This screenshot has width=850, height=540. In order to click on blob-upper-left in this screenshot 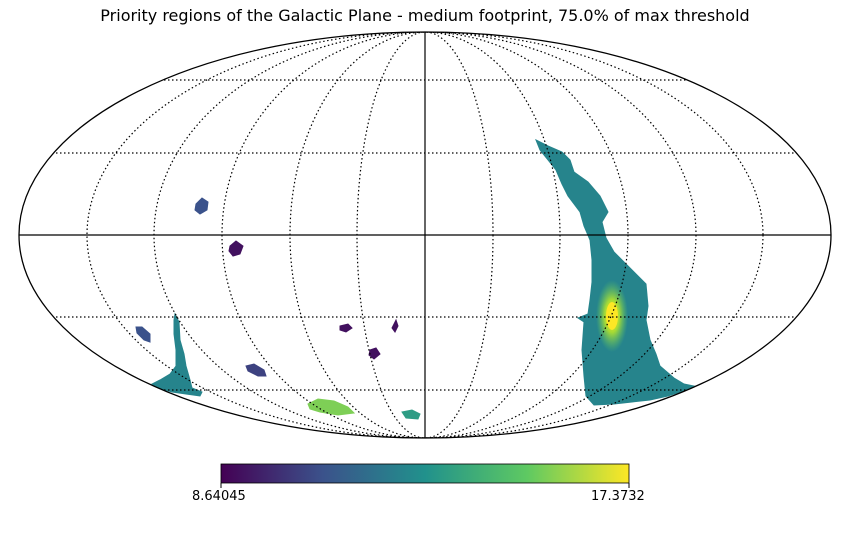, I will do `click(201, 206)`.